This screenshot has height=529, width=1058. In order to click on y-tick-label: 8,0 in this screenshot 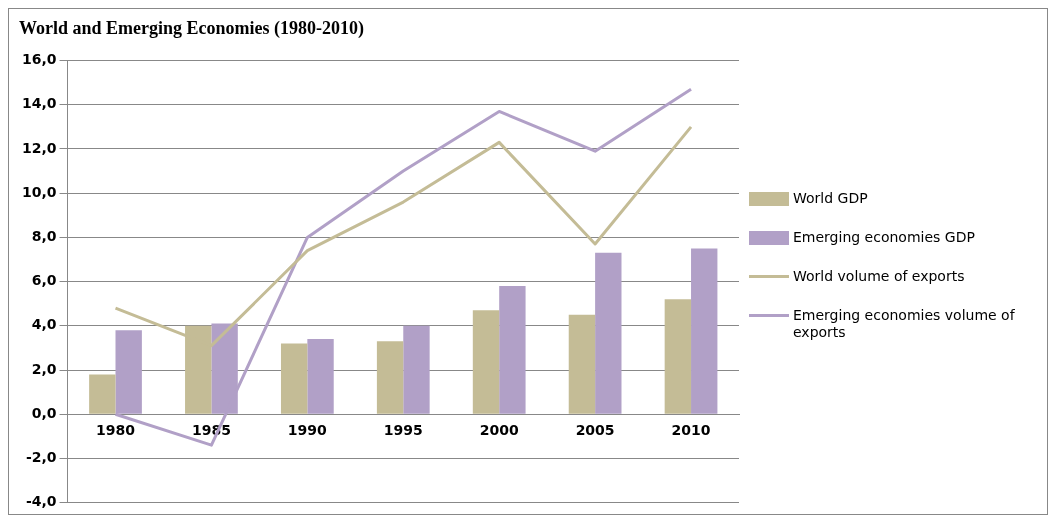, I will do `click(44, 236)`.